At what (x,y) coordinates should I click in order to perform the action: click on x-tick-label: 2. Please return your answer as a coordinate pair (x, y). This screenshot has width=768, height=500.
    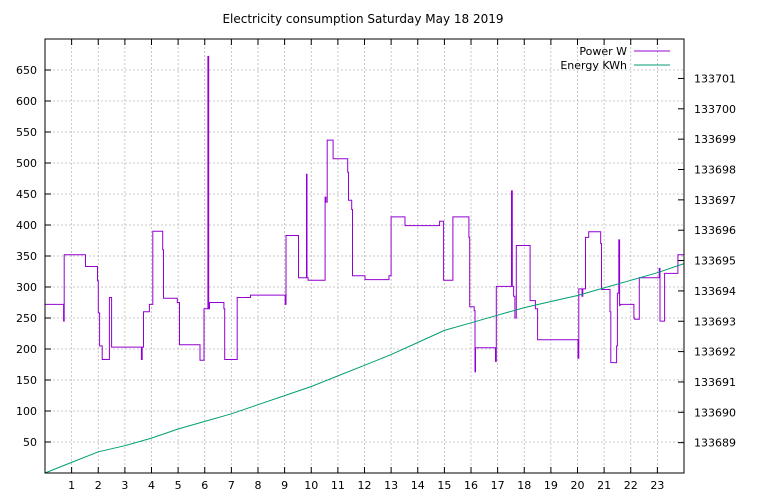
    Looking at the image, I should click on (98, 485).